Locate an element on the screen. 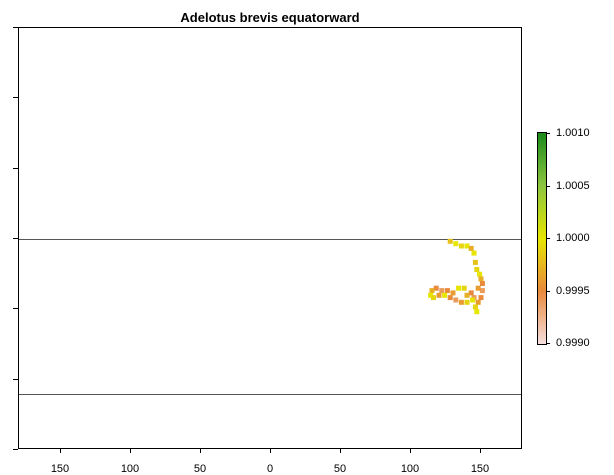 This screenshot has height=475, width=614. equator-line is located at coordinates (270, 239).